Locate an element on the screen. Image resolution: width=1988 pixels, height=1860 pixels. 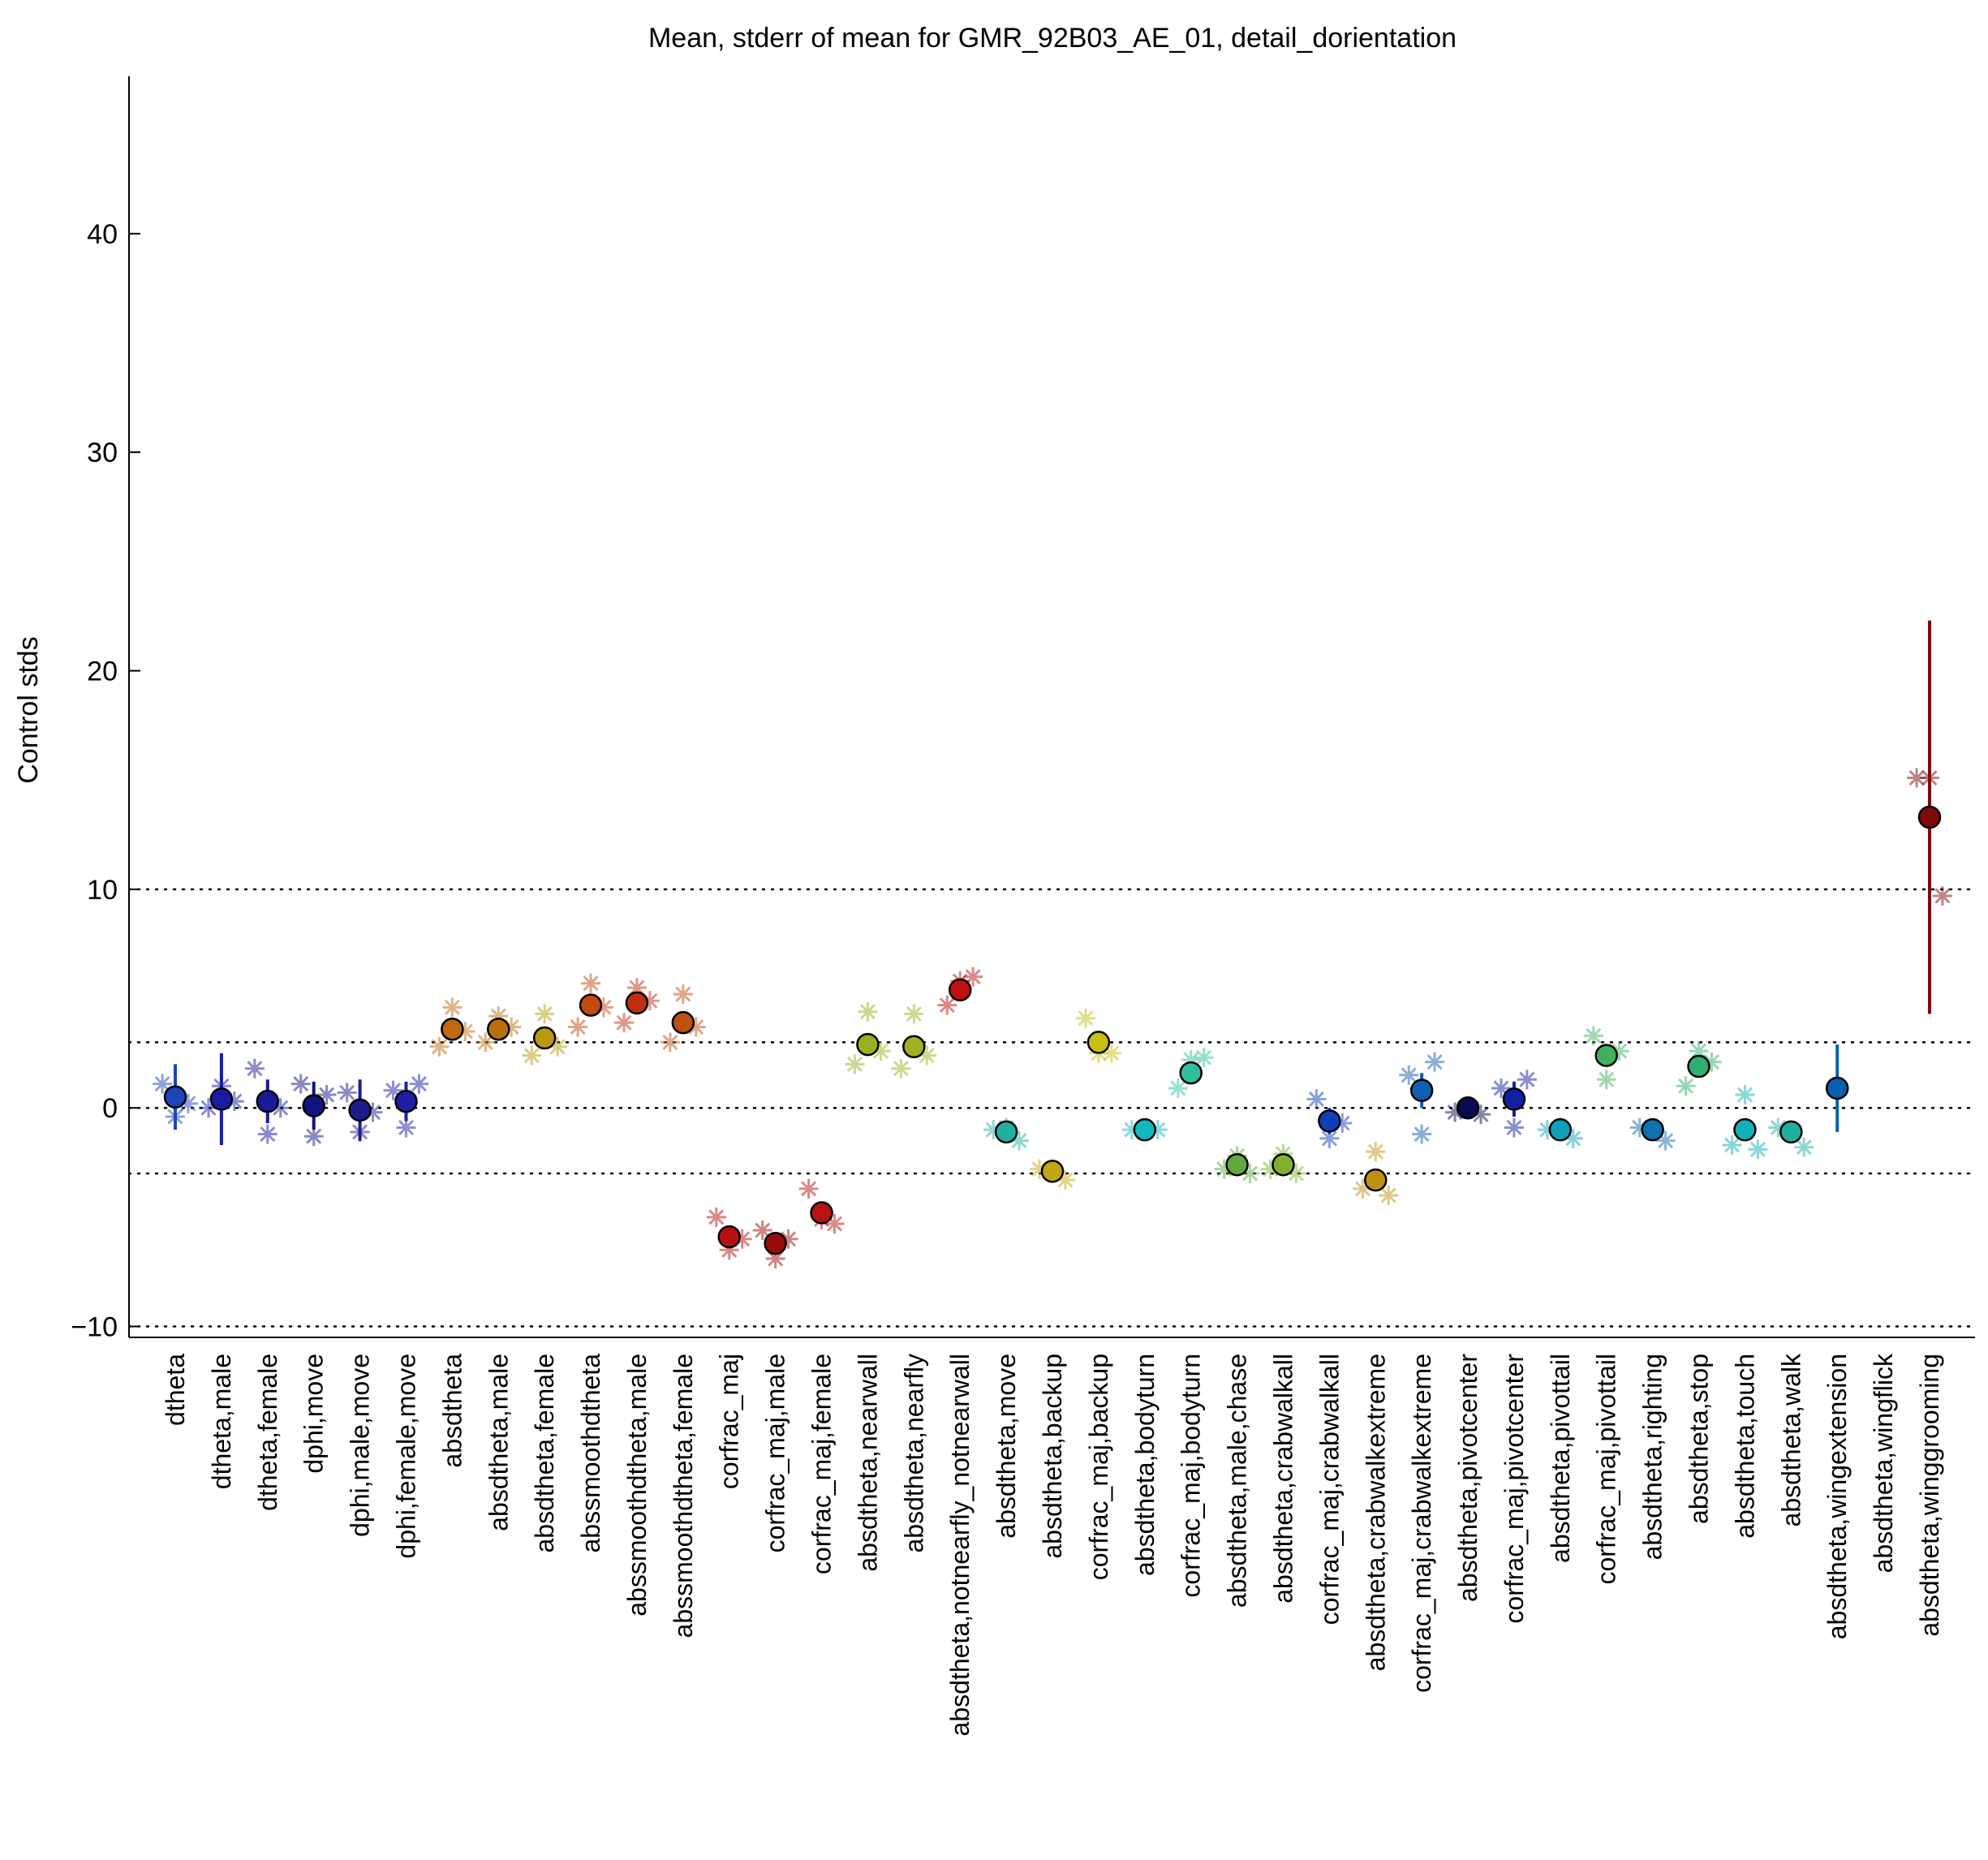
x-tick-label: absdtheta,pivottail is located at coordinates (1560, 1458).